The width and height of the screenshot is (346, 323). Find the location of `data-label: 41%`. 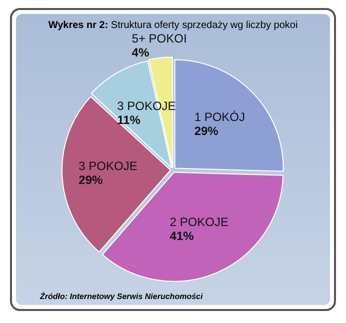

data-label: 41% is located at coordinates (182, 235).